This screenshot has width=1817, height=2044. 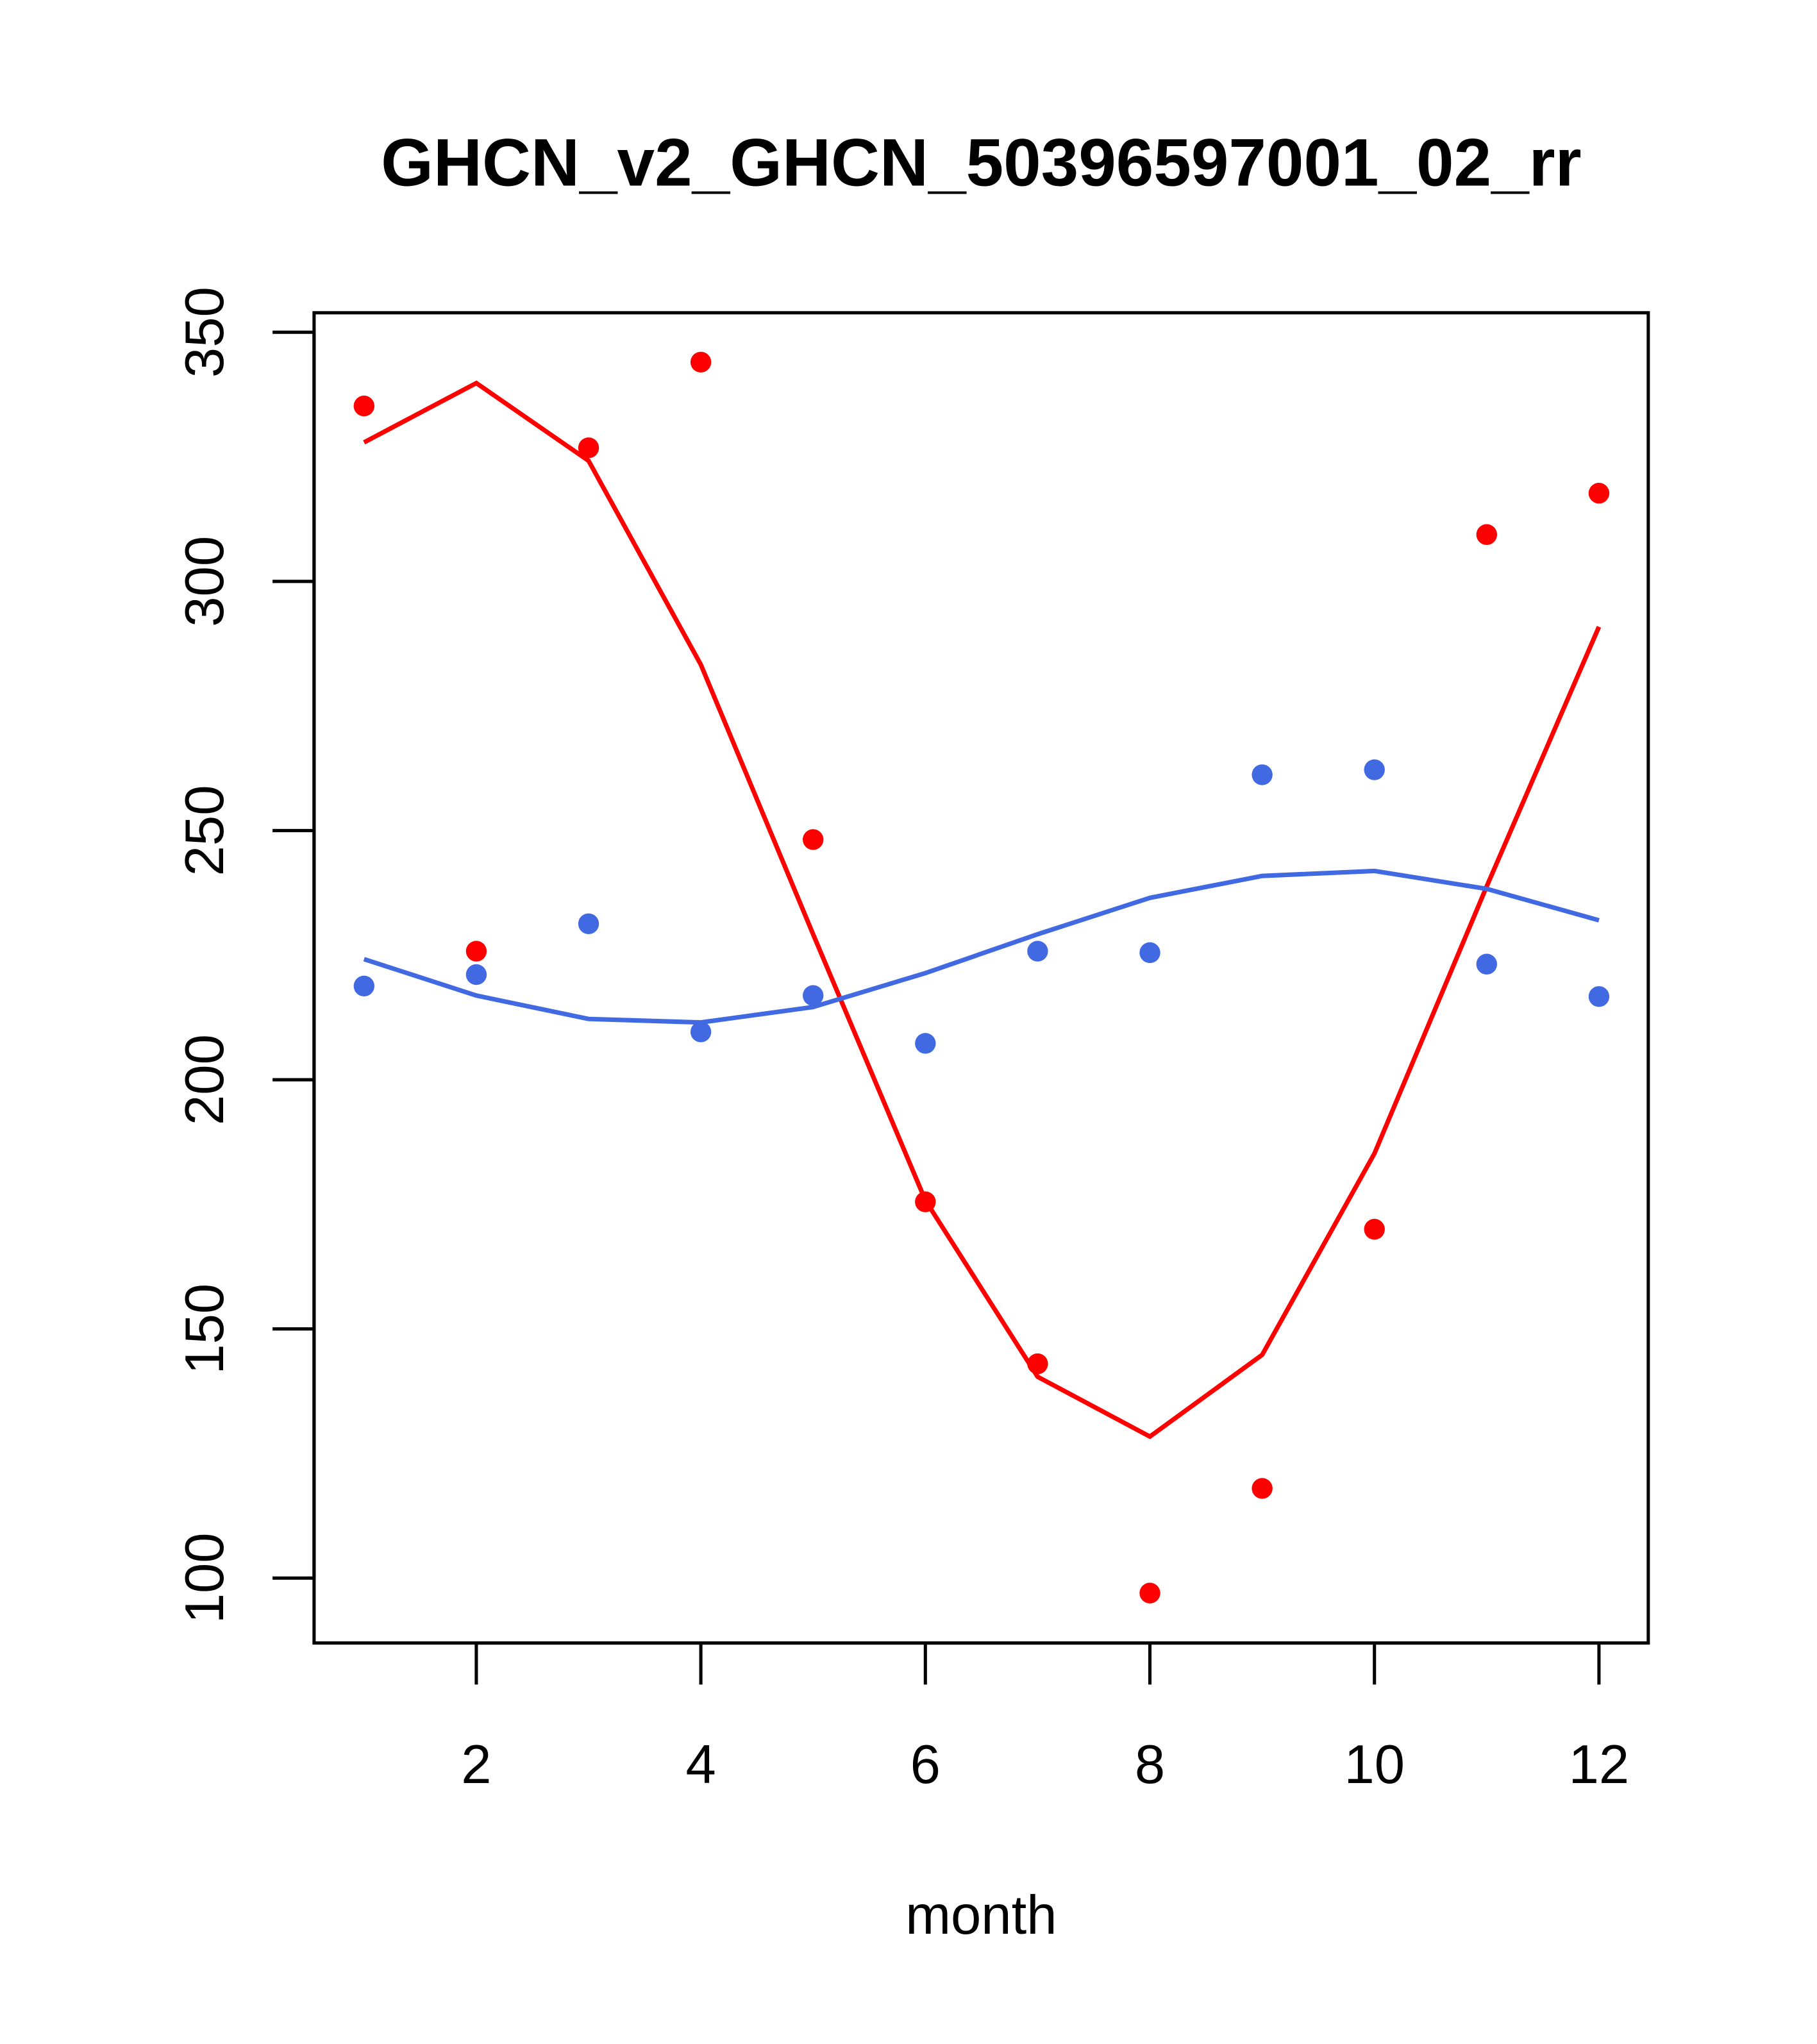 I want to click on x-tick-label: 12, so click(x=1600, y=1764).